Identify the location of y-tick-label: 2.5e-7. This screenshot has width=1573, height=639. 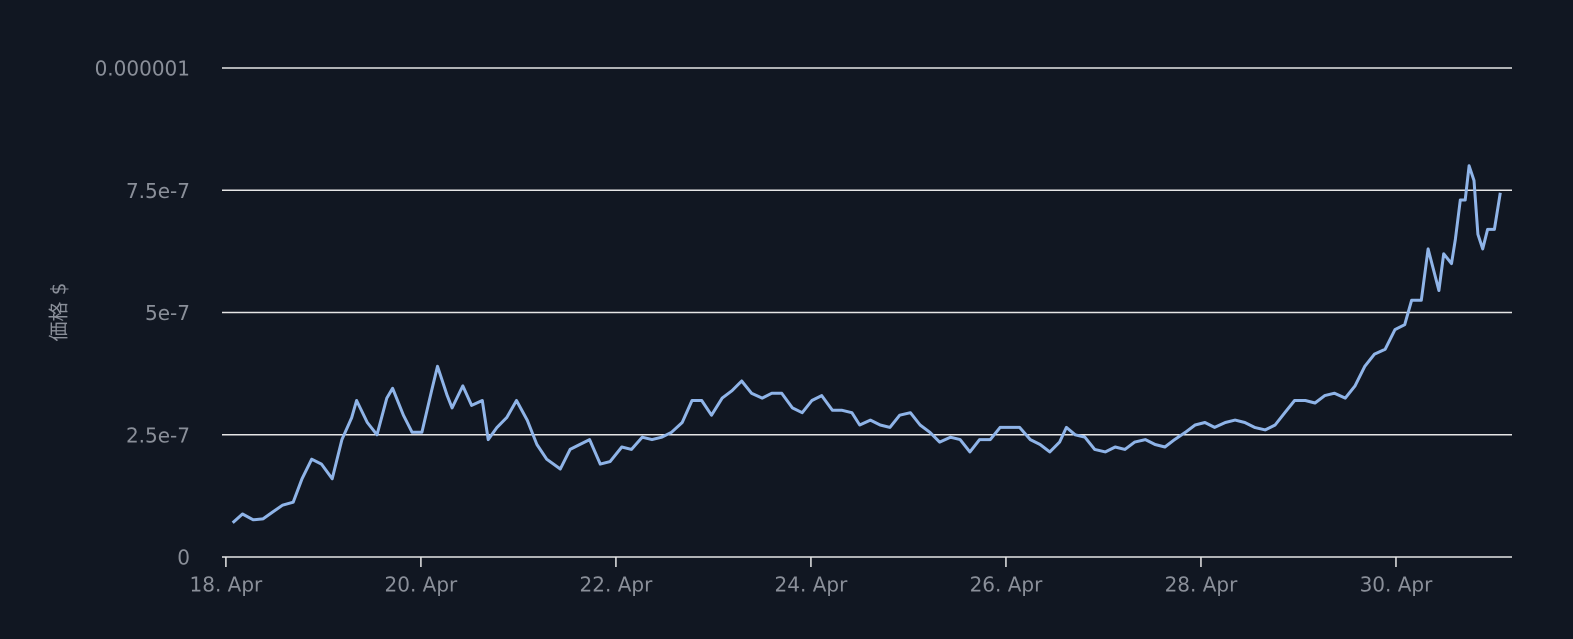
(158, 435).